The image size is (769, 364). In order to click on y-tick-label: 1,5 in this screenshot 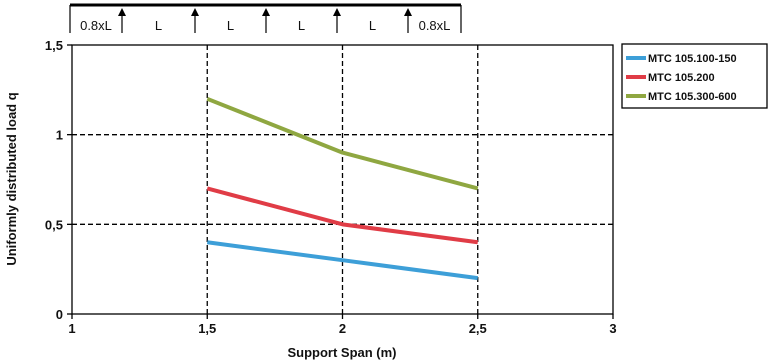, I will do `click(54, 45)`.